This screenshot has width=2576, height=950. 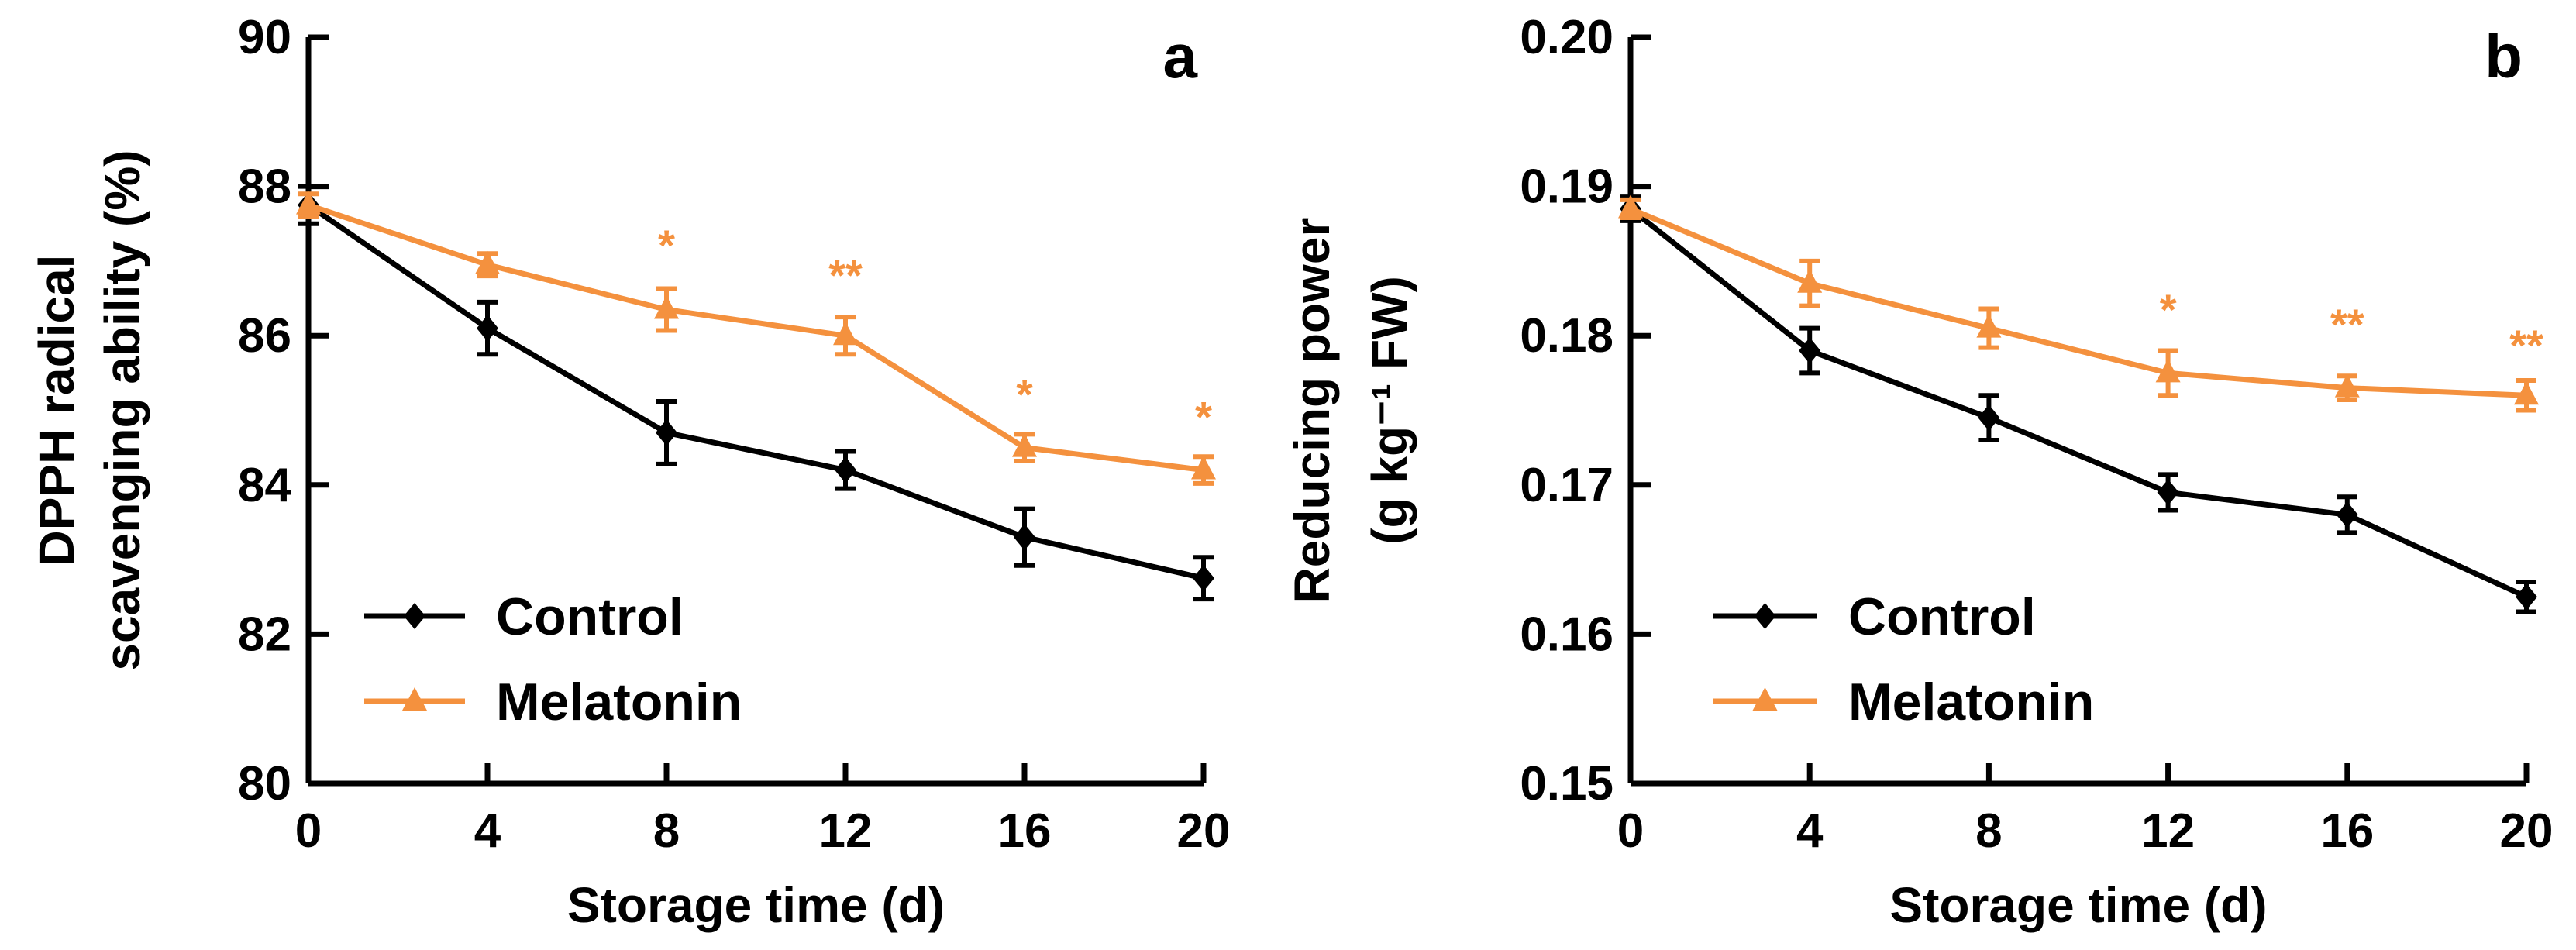 I want to click on y-tick-label: 88, so click(x=264, y=187).